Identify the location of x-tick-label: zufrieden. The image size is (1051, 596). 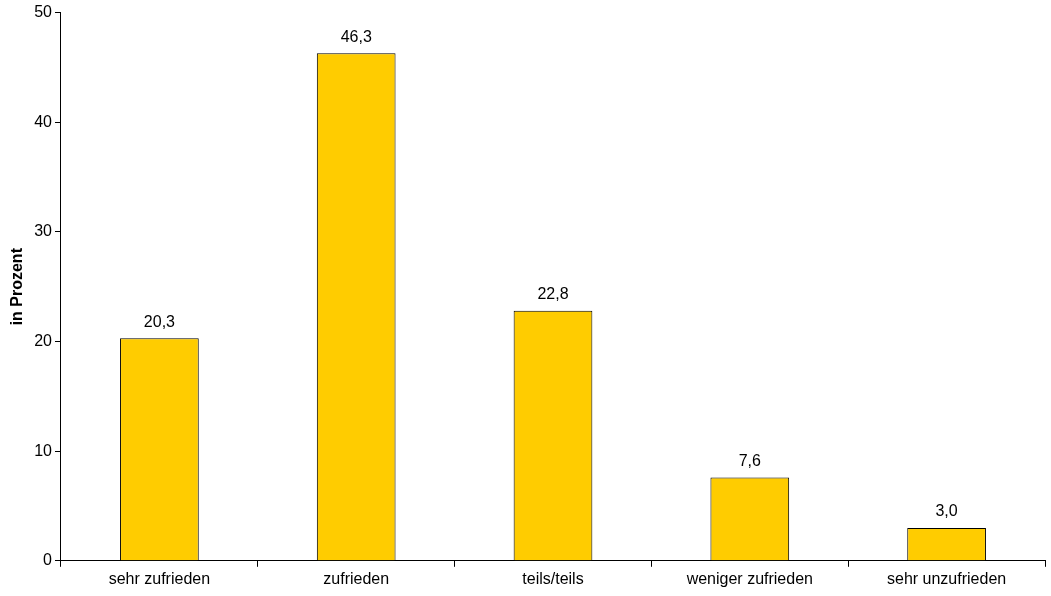
(356, 578).